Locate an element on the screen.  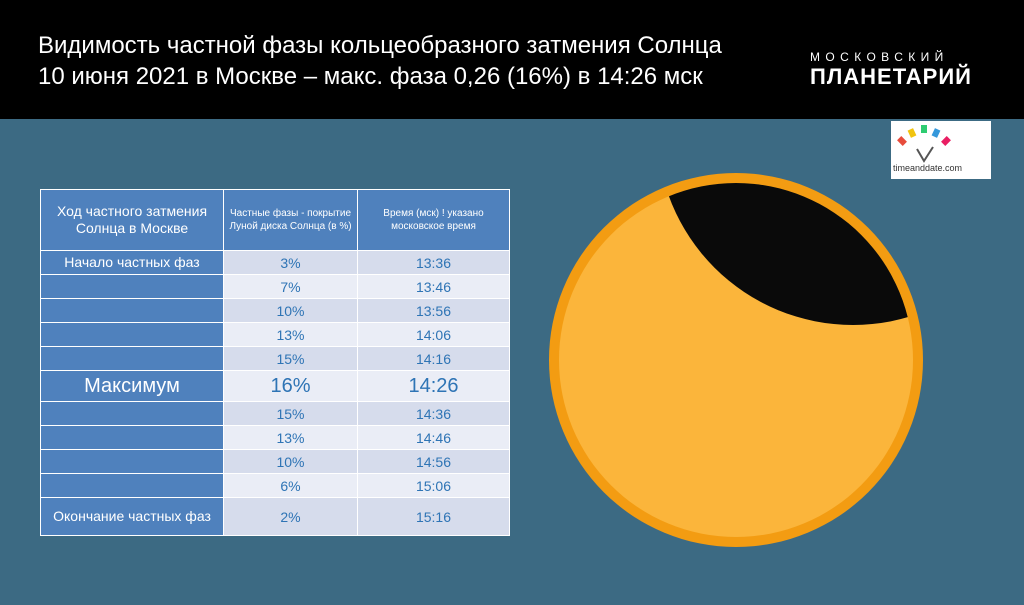
row-time: 14:56 is located at coordinates (433, 461).